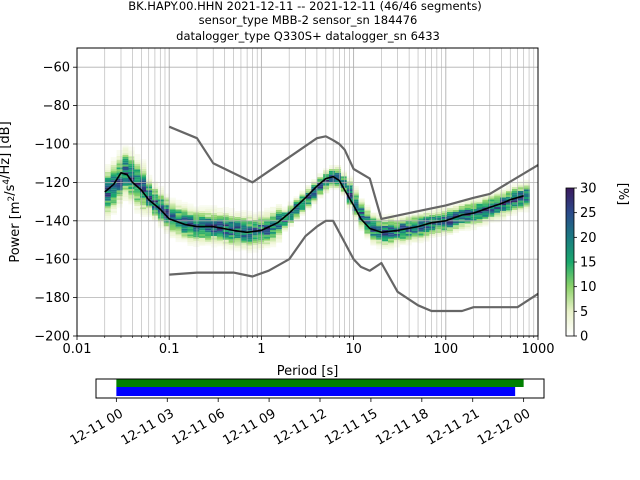  I want to click on colorbar-tick-label: 5, so click(584, 312).